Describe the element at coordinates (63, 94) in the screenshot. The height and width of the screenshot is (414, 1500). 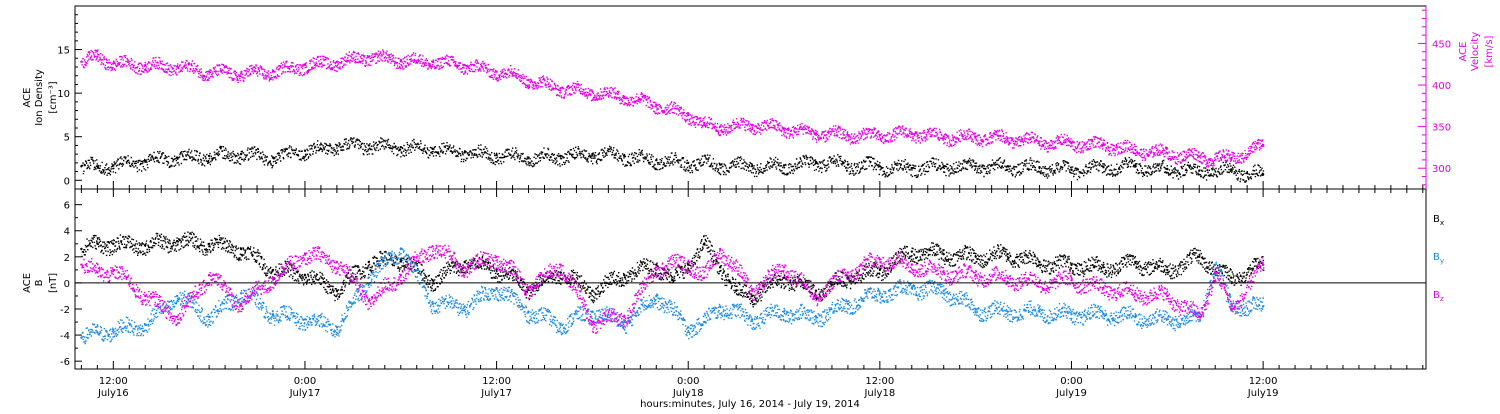
I see `density-tick-label: 10` at that location.